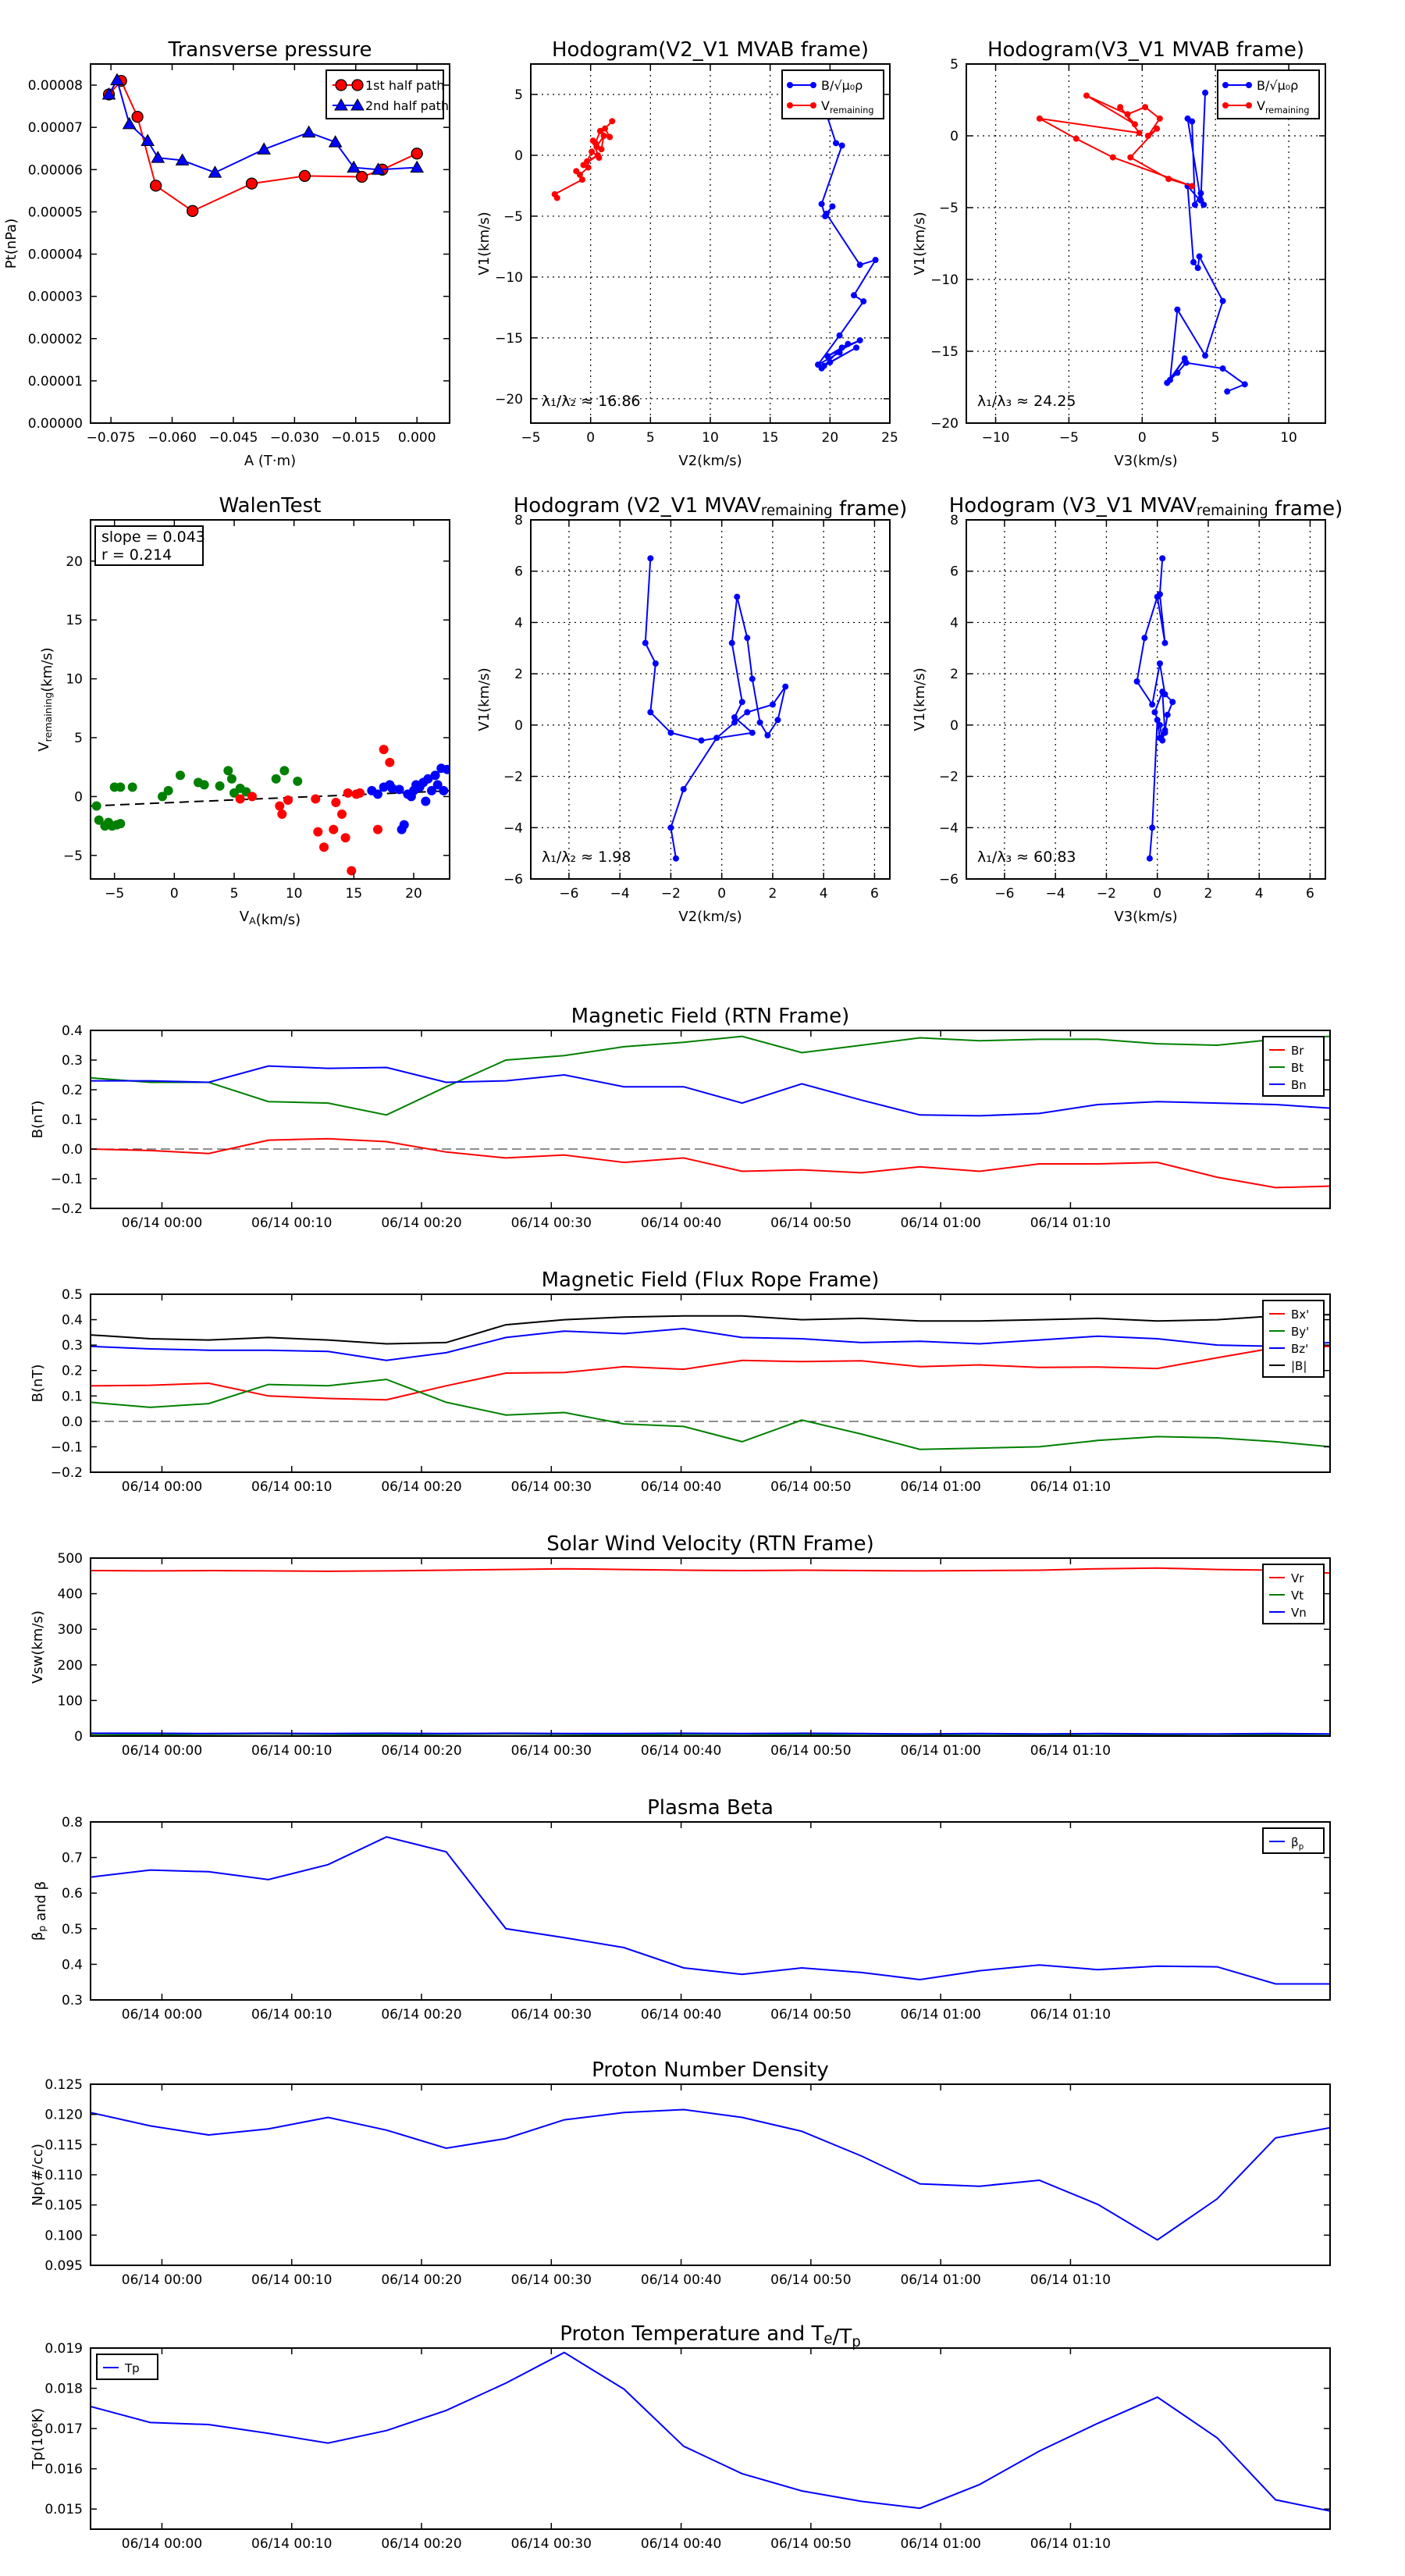 Image resolution: width=1405 pixels, height=2576 pixels. I want to click on eigen-ratio-label: λ₁/λ₃ ≈ 24.25, so click(1026, 401).